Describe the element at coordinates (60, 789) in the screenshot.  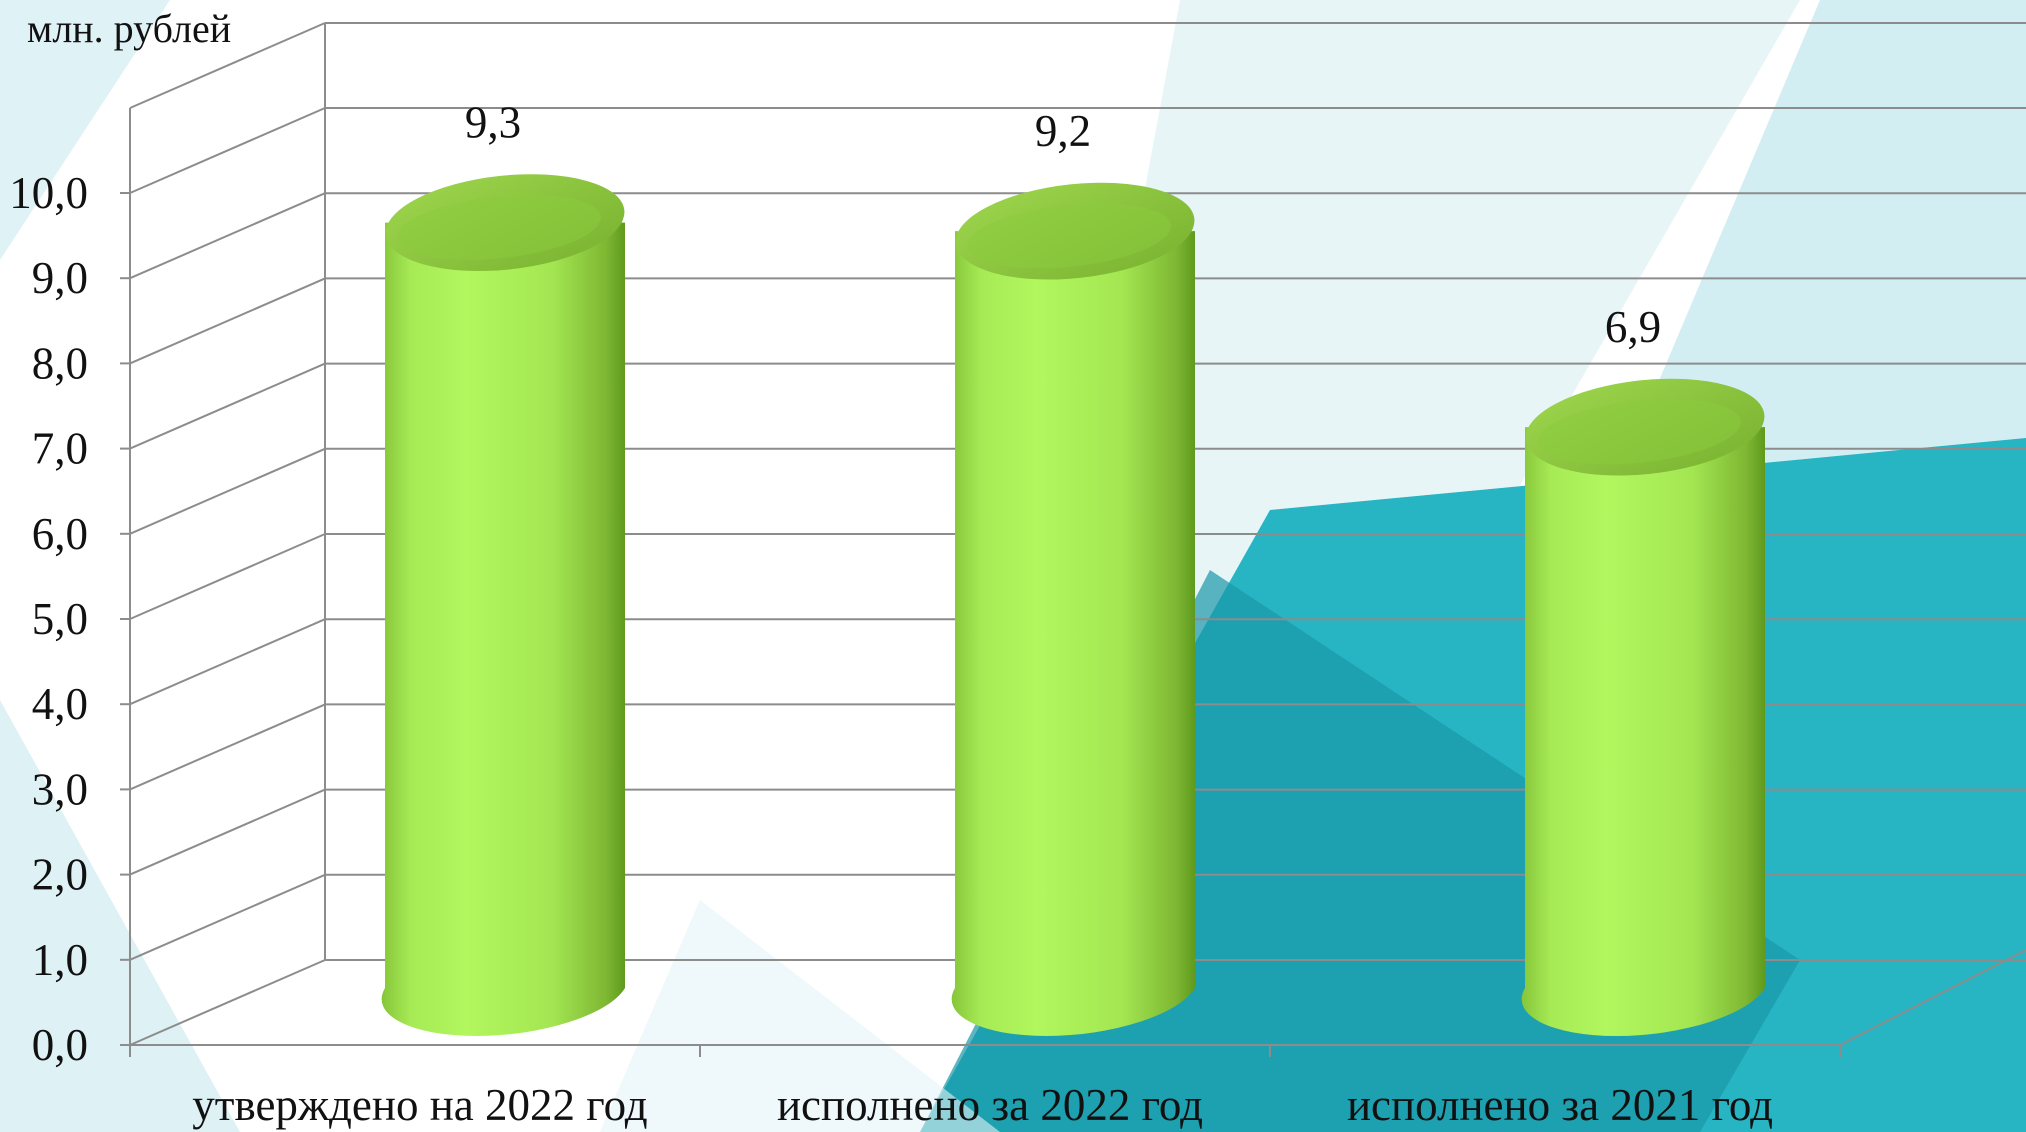
I see `y-tick-label: 3,0` at that location.